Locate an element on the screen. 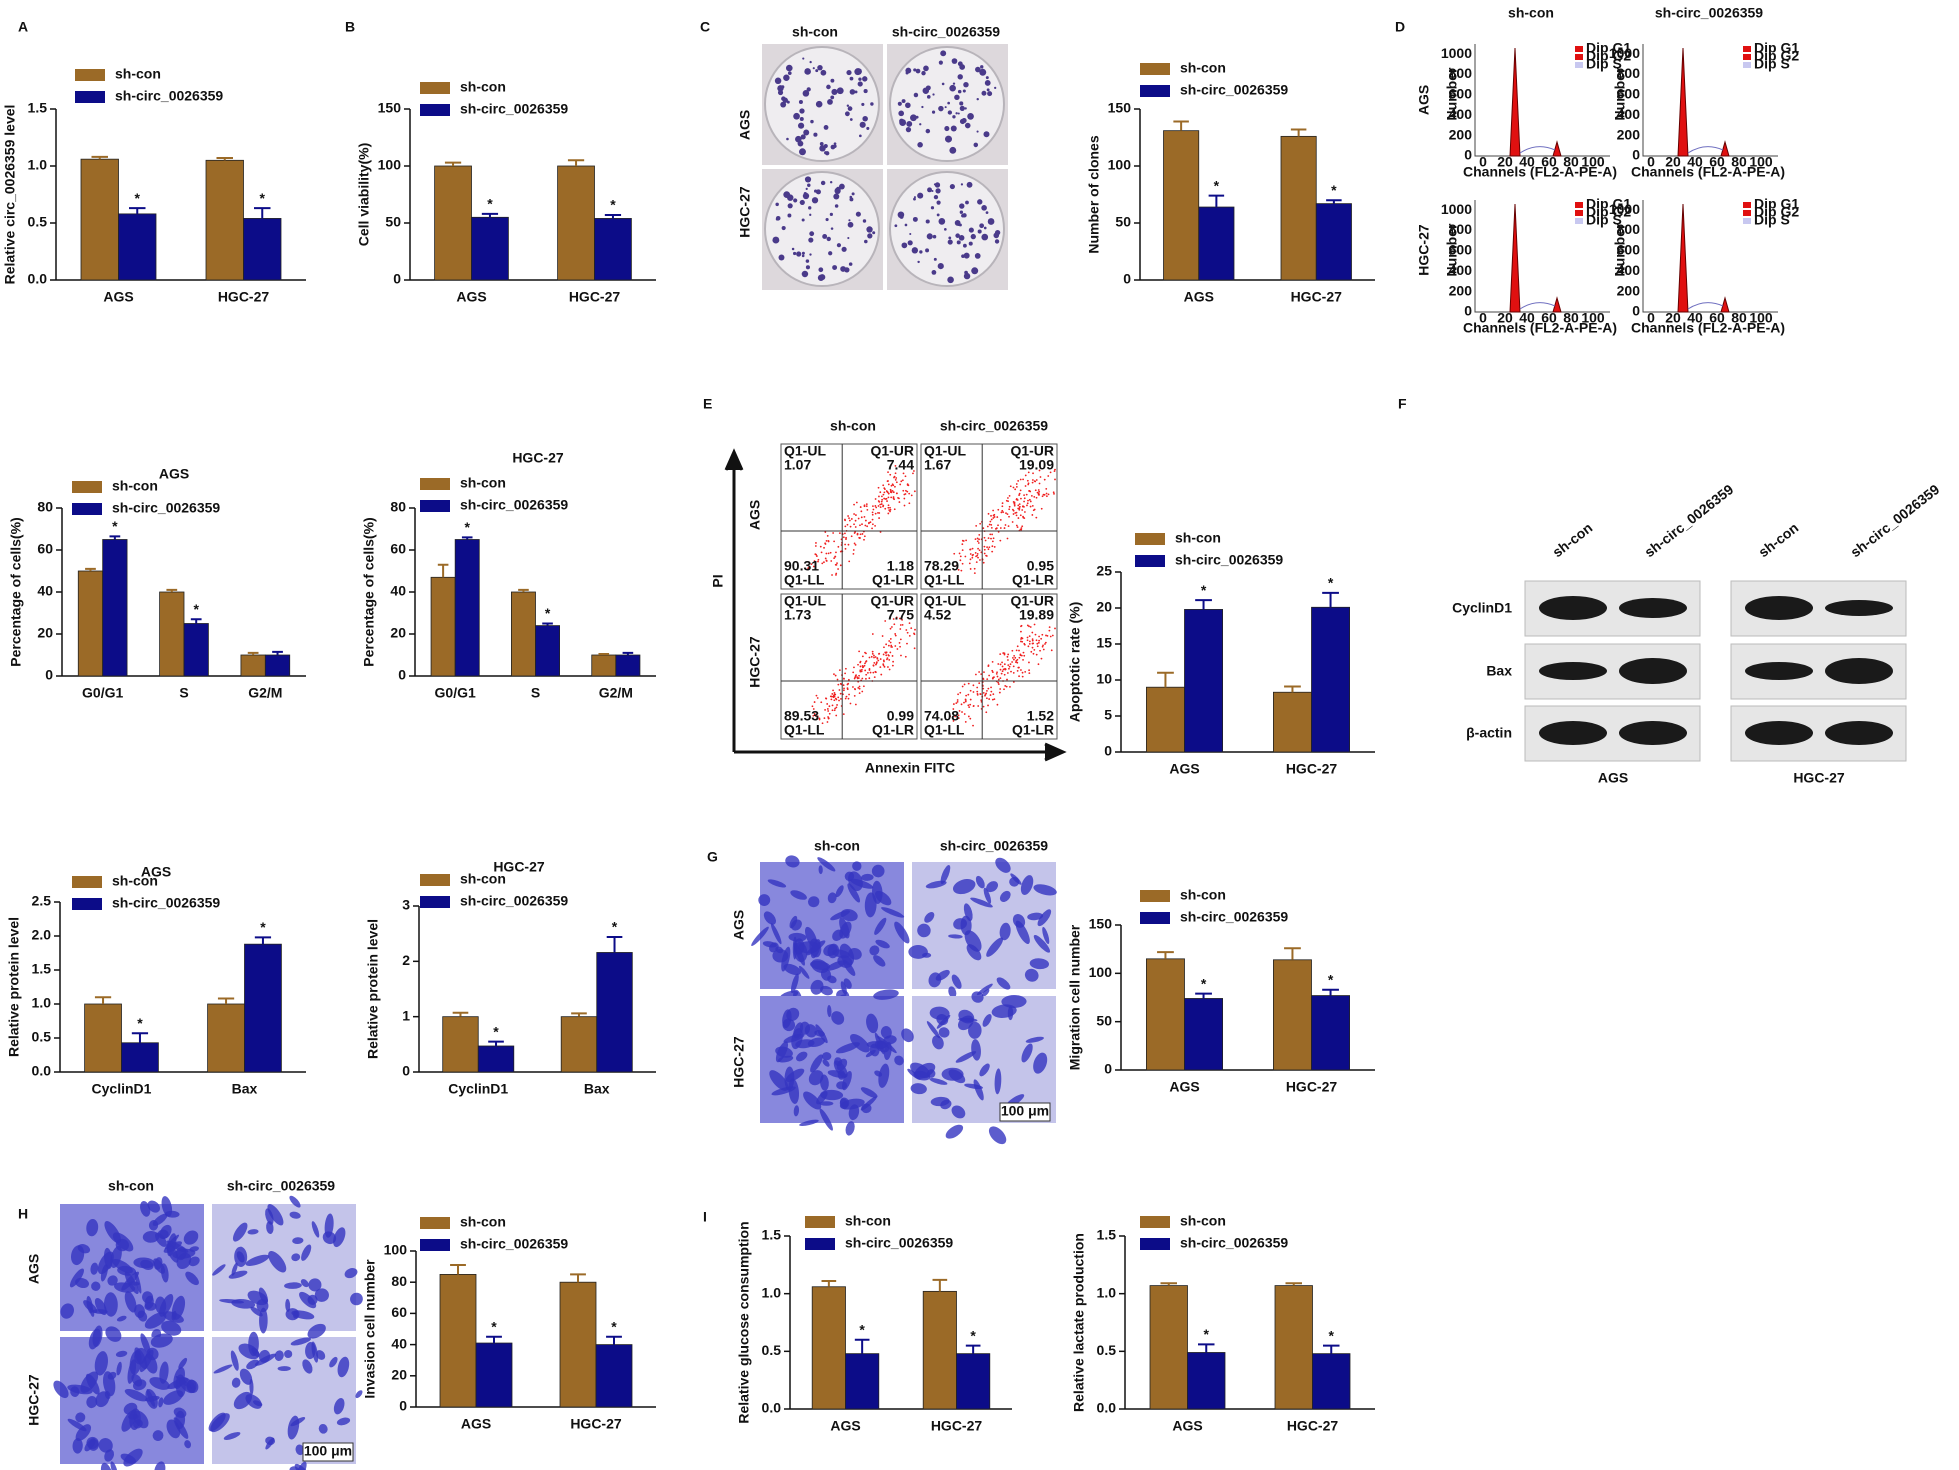 The width and height of the screenshot is (1959, 1470). hist-y-tick: 0 is located at coordinates (1468, 311).